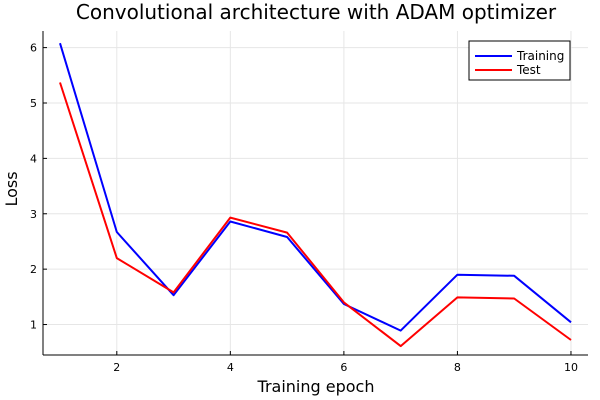  What do you see at coordinates (33, 269) in the screenshot?
I see `y-tick-label: 2` at bounding box center [33, 269].